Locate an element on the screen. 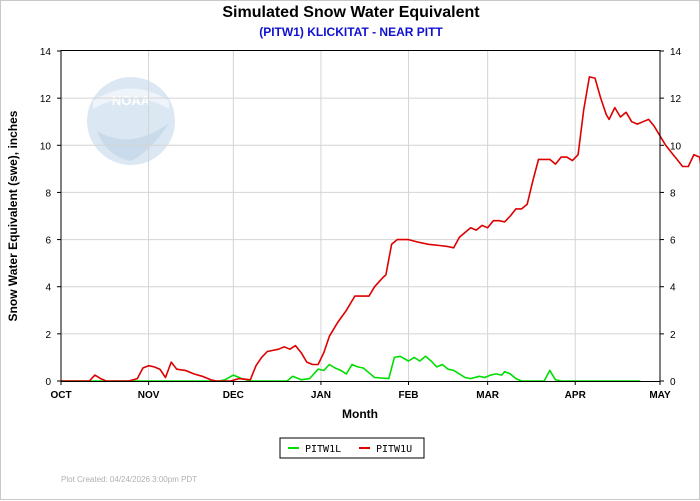 The width and height of the screenshot is (700, 501). x-tick-label-mar: MAR is located at coordinates (488, 395).